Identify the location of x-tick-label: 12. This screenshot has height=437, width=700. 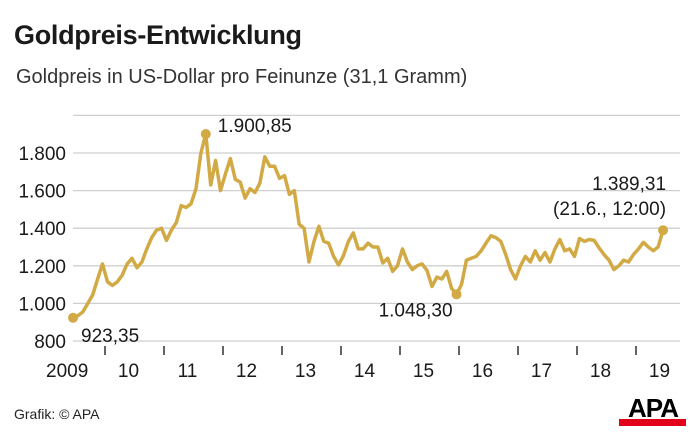
(246, 371).